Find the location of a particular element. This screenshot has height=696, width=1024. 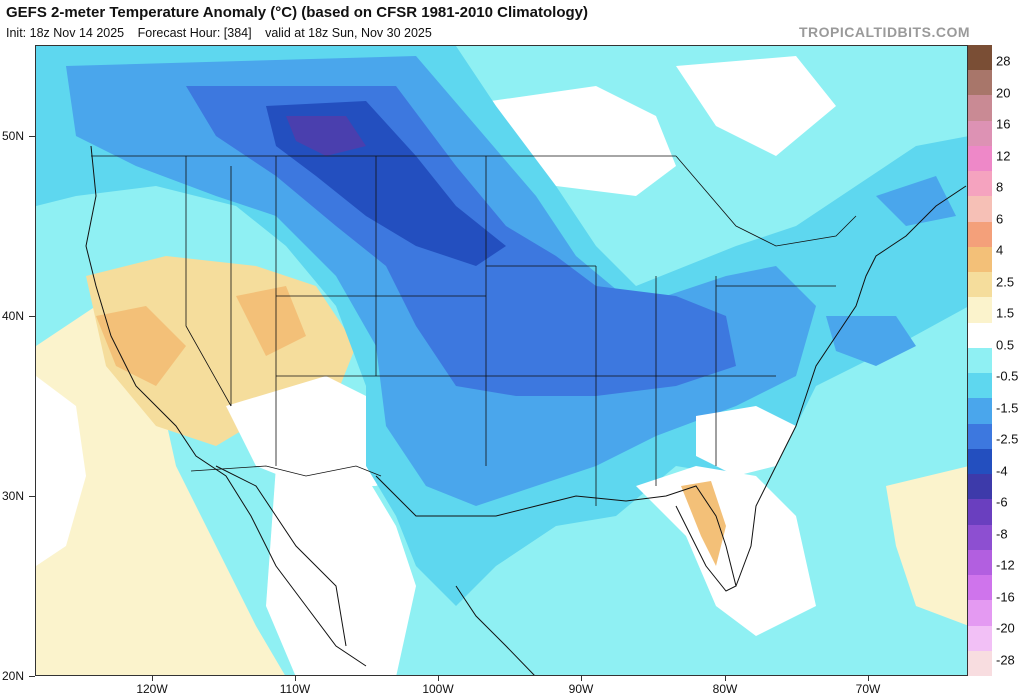

great-basin-warm-field is located at coordinates (141, 346).